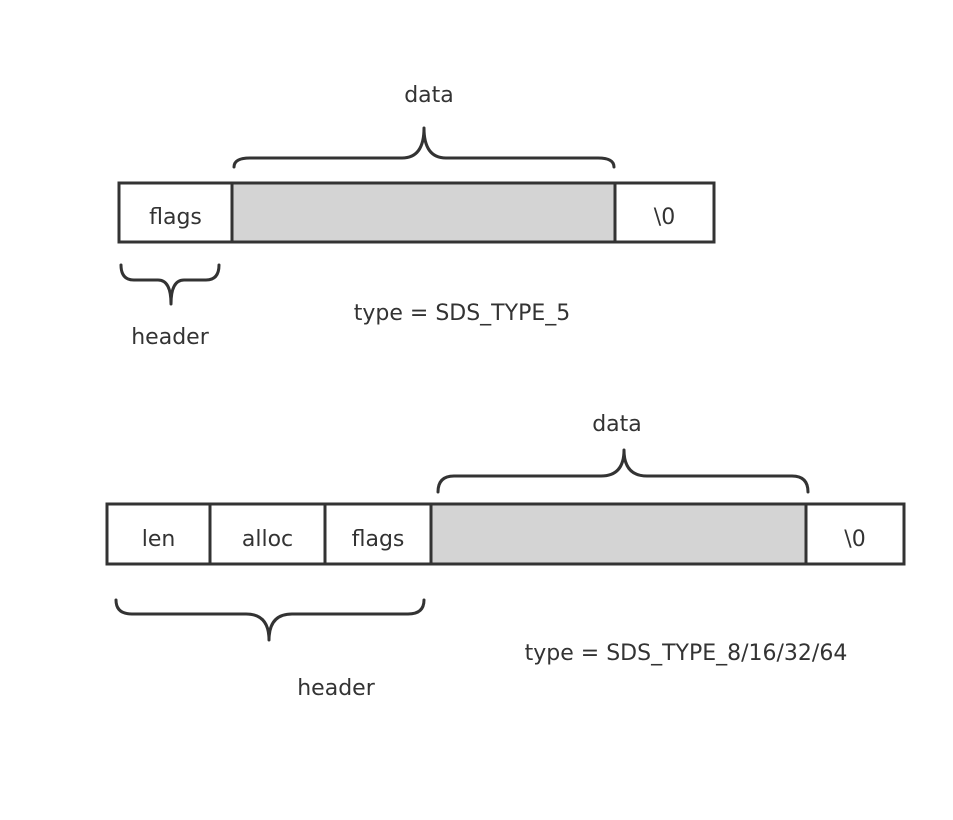 The height and width of the screenshot is (820, 953). I want to click on type-label: type = SDS_TYPE_8/16/32/64, so click(686, 653).